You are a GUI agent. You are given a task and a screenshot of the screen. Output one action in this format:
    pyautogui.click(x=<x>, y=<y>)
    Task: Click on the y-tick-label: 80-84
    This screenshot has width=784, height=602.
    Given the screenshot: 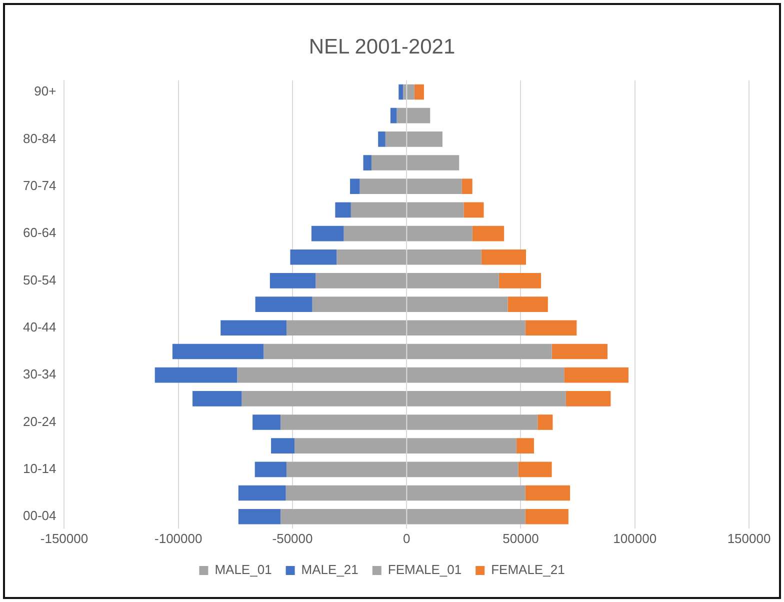 What is the action you would take?
    pyautogui.click(x=39, y=138)
    